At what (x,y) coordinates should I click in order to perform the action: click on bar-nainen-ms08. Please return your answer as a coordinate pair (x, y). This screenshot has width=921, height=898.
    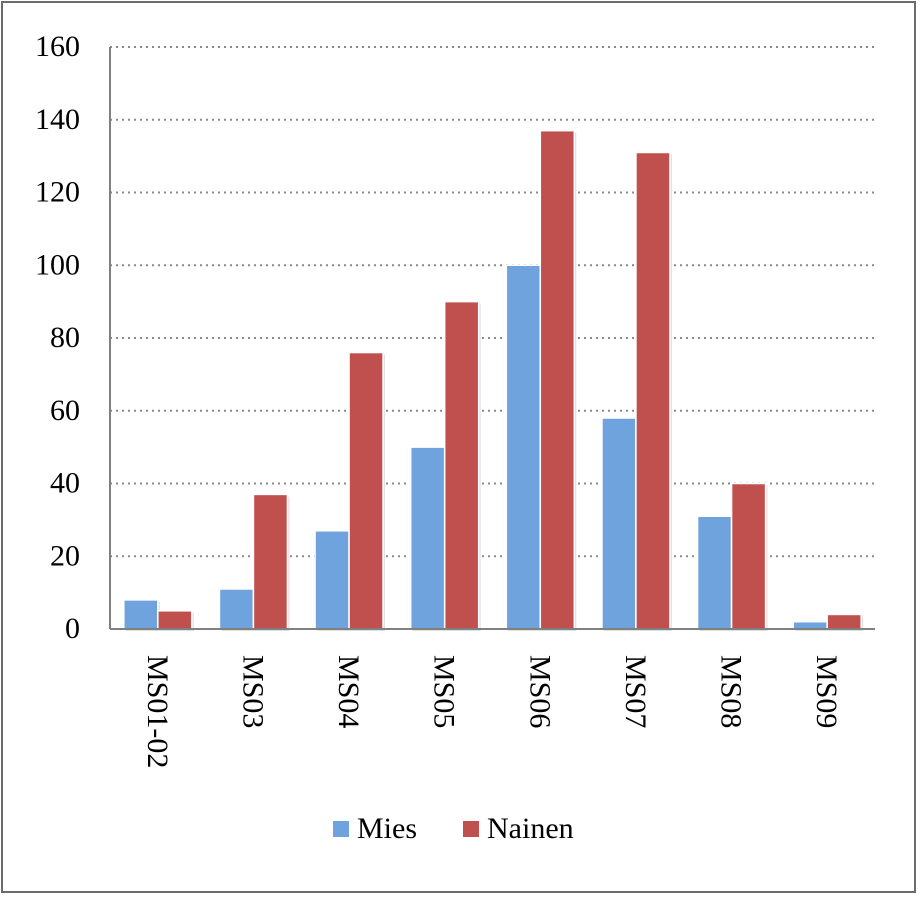
    Looking at the image, I should click on (748, 556).